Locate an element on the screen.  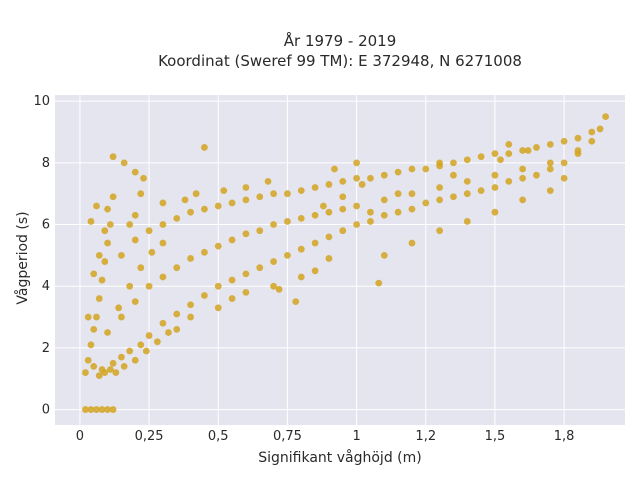
x-tick-label: 1,5 is located at coordinates (495, 436).